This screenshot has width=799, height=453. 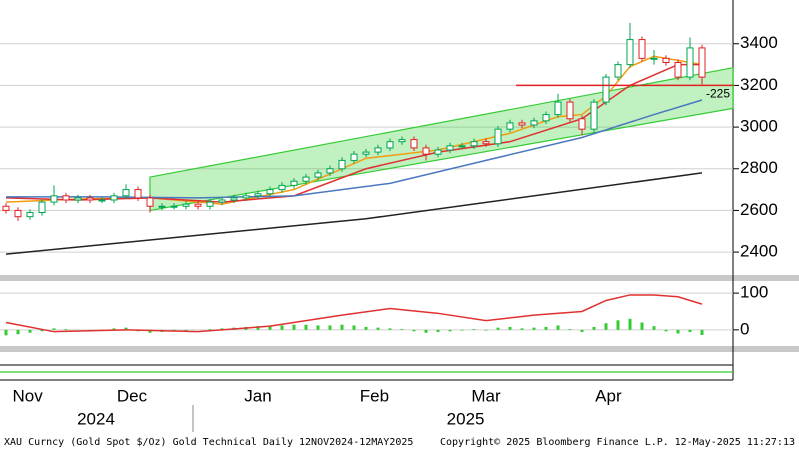 I want to click on footer: Copyright© 2025 Bloomberg Finance L.P., so click(x=554, y=442).